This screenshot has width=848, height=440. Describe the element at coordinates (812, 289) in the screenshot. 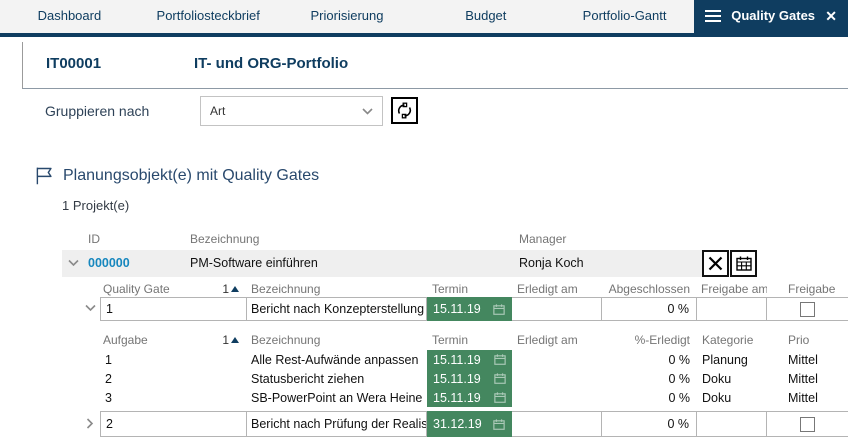

I see `col-header-freigabe: Freigabe` at that location.